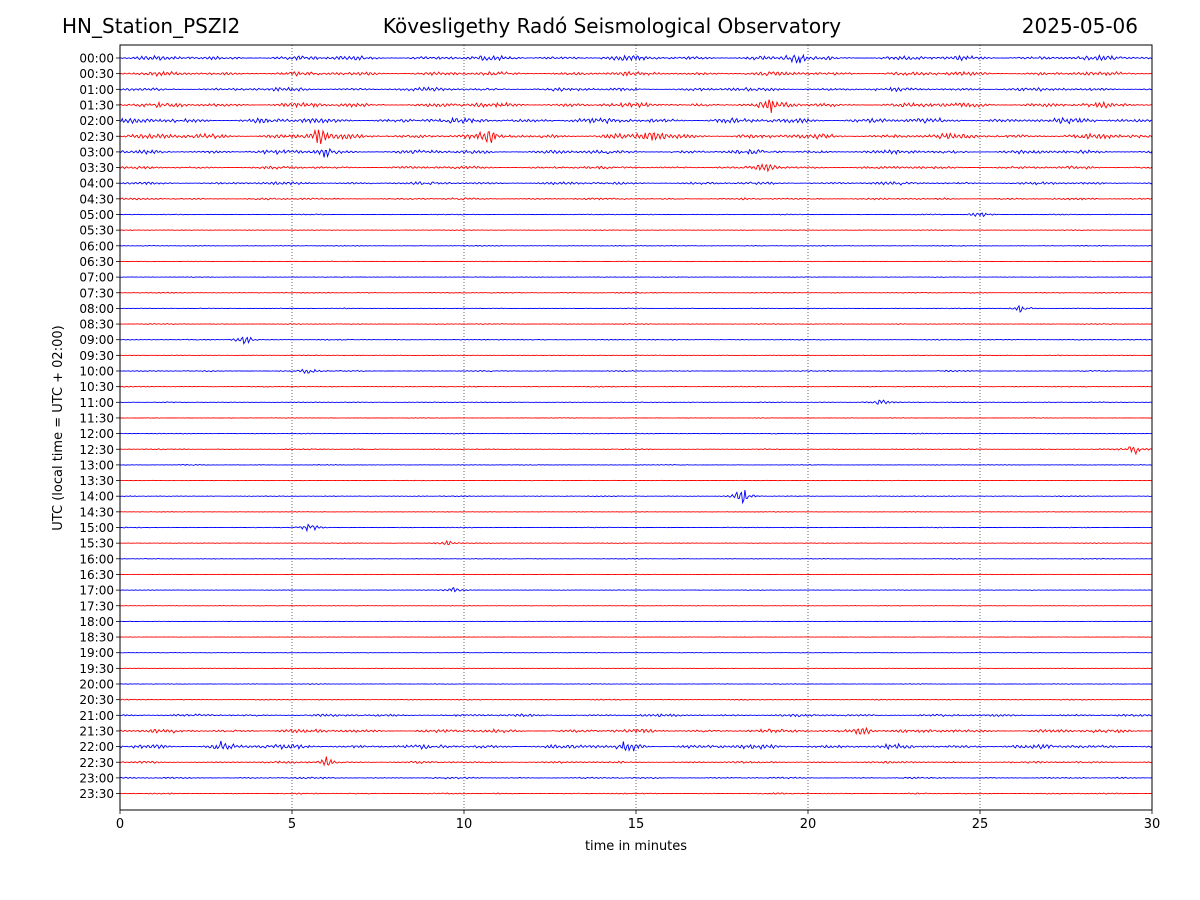 The width and height of the screenshot is (1200, 900). I want to click on trace-1930, so click(636, 668).